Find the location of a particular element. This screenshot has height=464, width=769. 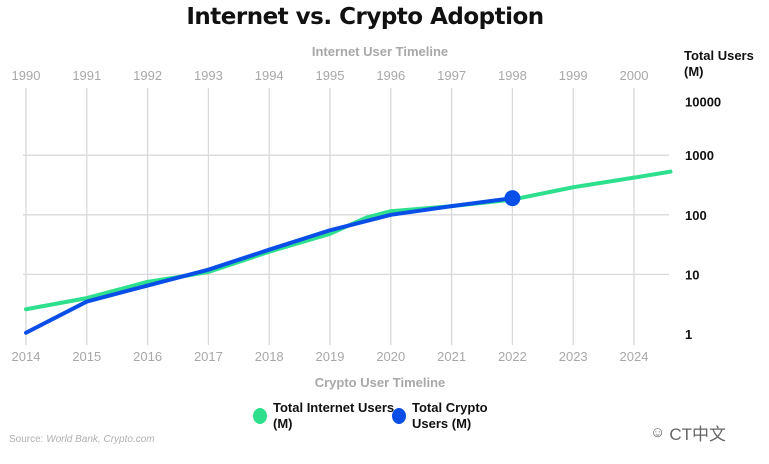

y-tick-label: 10000 is located at coordinates (703, 102).